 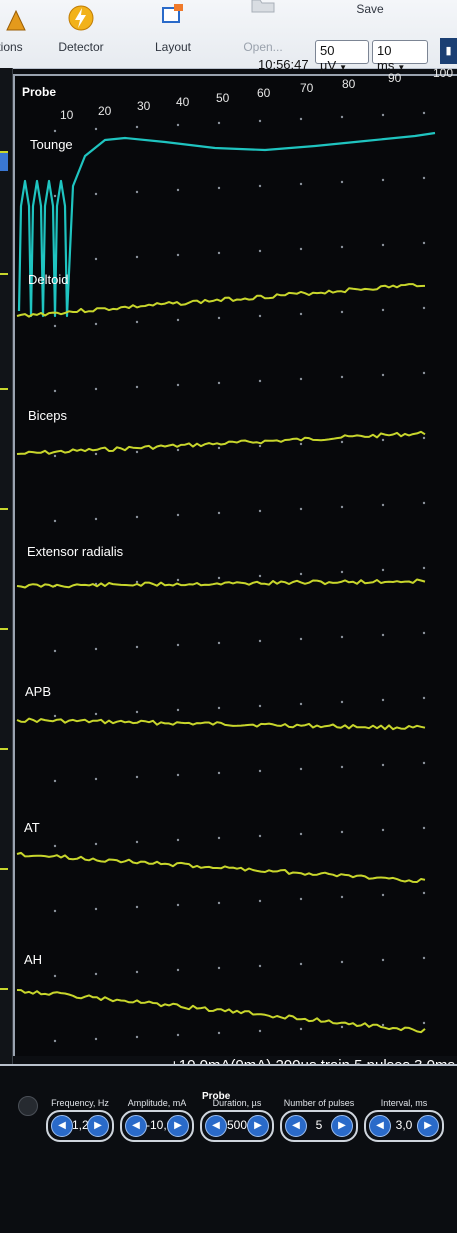 What do you see at coordinates (342, 1126) in the screenshot?
I see `increase-pulses-button: ▶` at bounding box center [342, 1126].